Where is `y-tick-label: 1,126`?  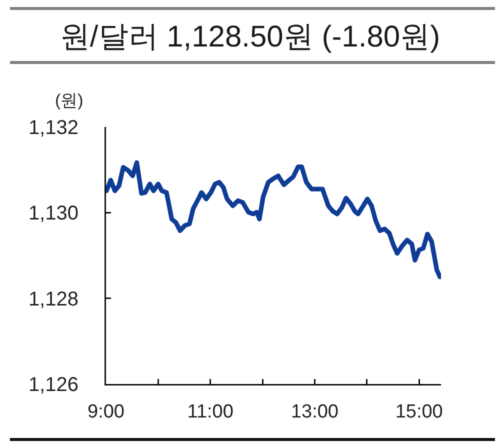 y-tick-label: 1,126 is located at coordinates (53, 385).